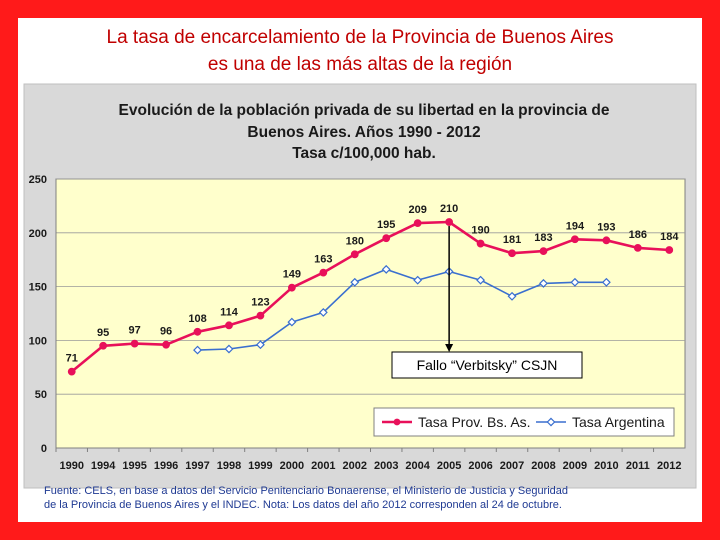 The width and height of the screenshot is (720, 540). What do you see at coordinates (292, 275) in the screenshot?
I see `data-label: 149` at bounding box center [292, 275].